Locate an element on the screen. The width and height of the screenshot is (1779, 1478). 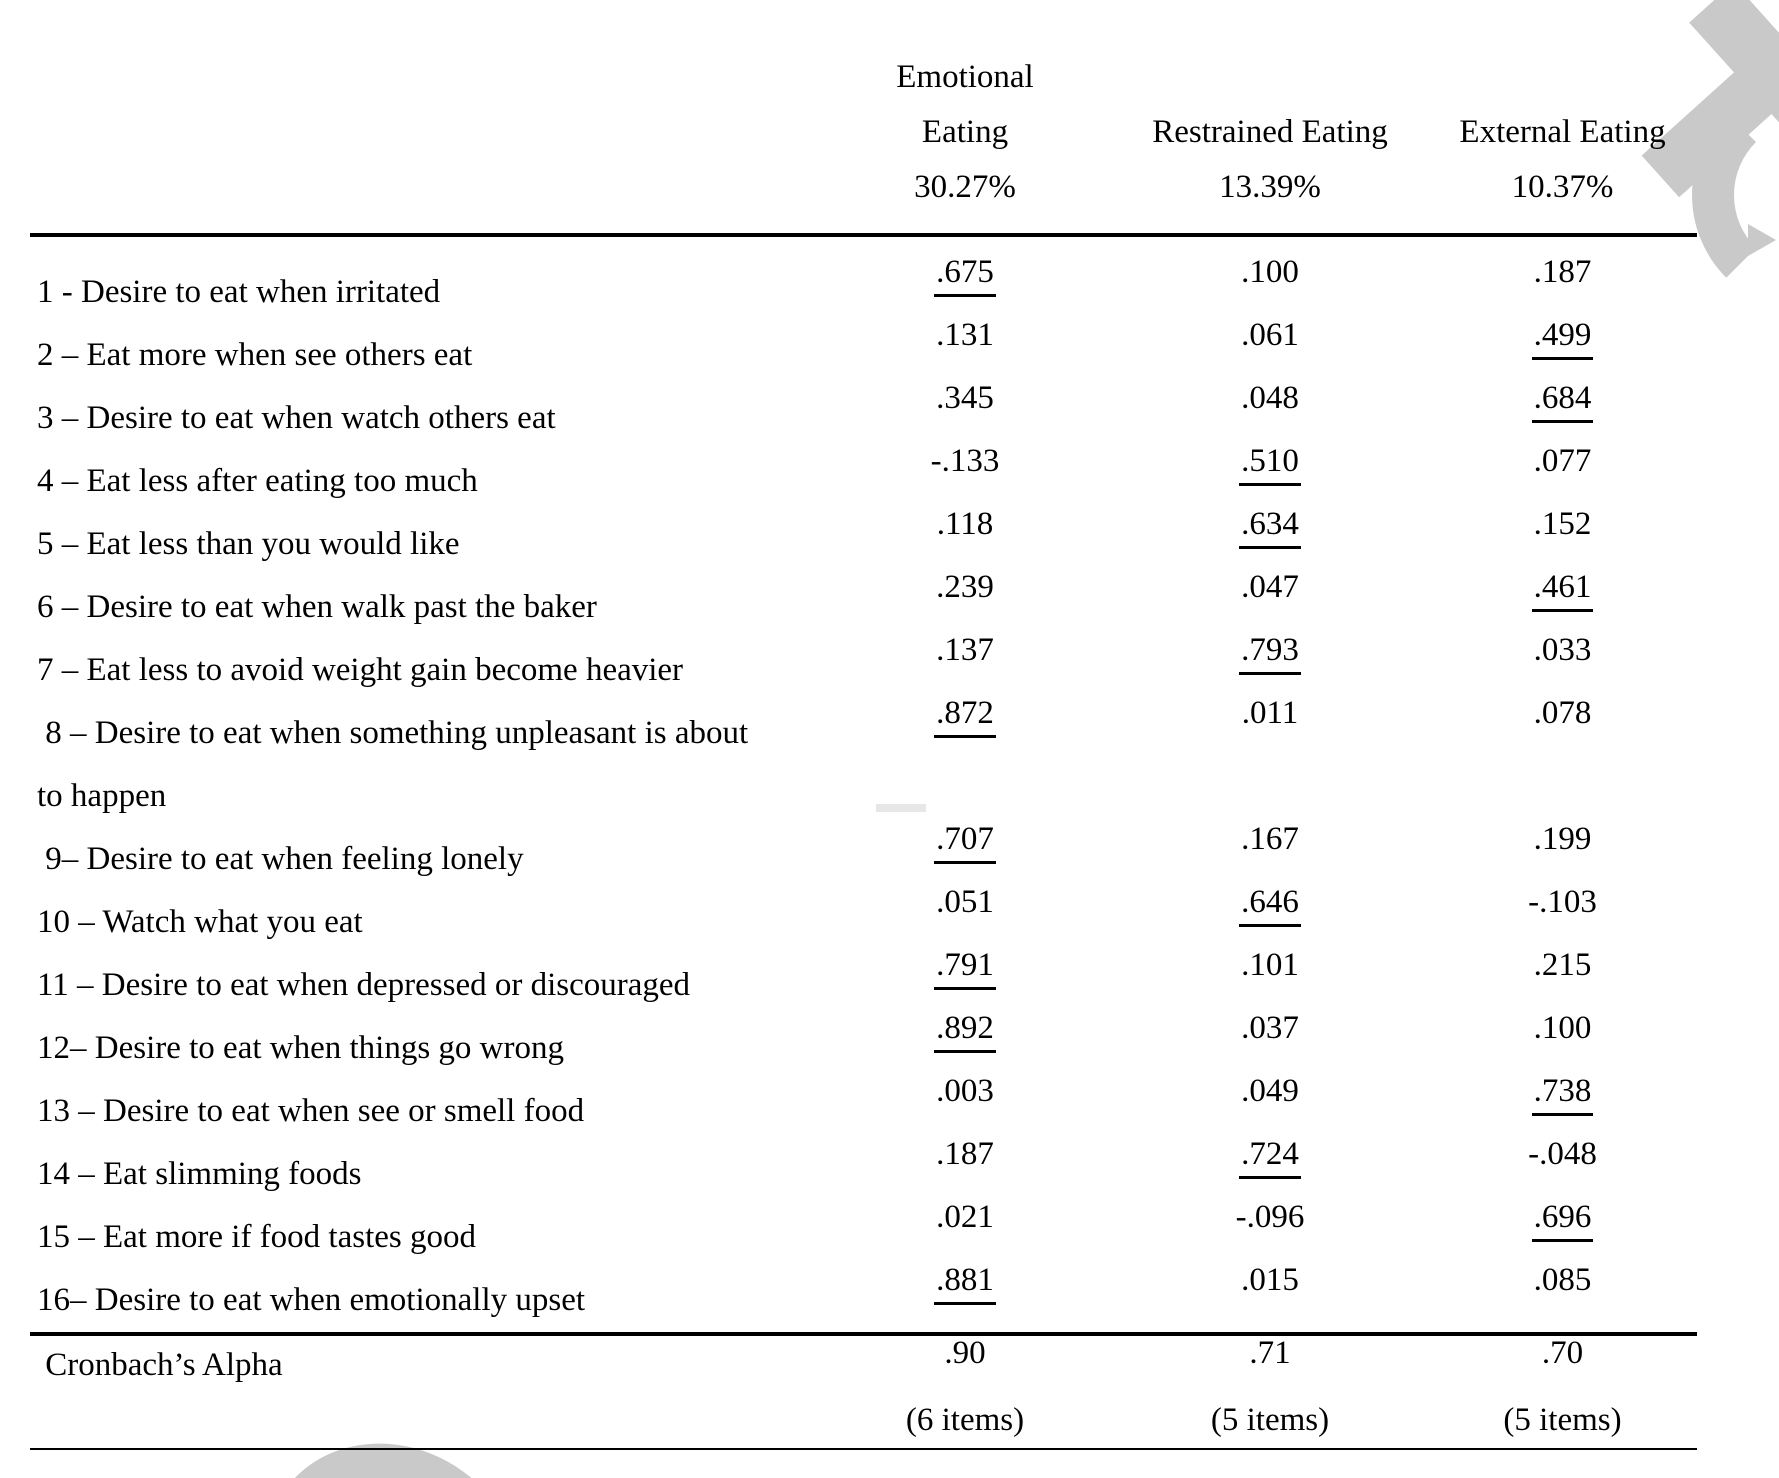
table-top-rule is located at coordinates (863, 235).